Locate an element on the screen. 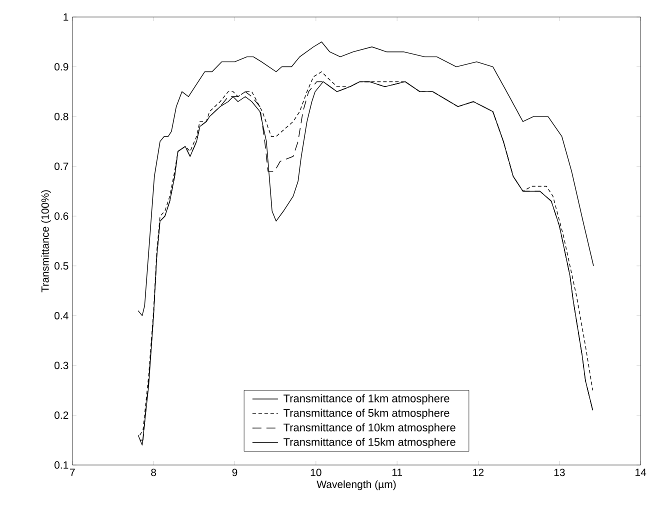 The height and width of the screenshot is (511, 649). x-tick-label: 12 is located at coordinates (478, 472).